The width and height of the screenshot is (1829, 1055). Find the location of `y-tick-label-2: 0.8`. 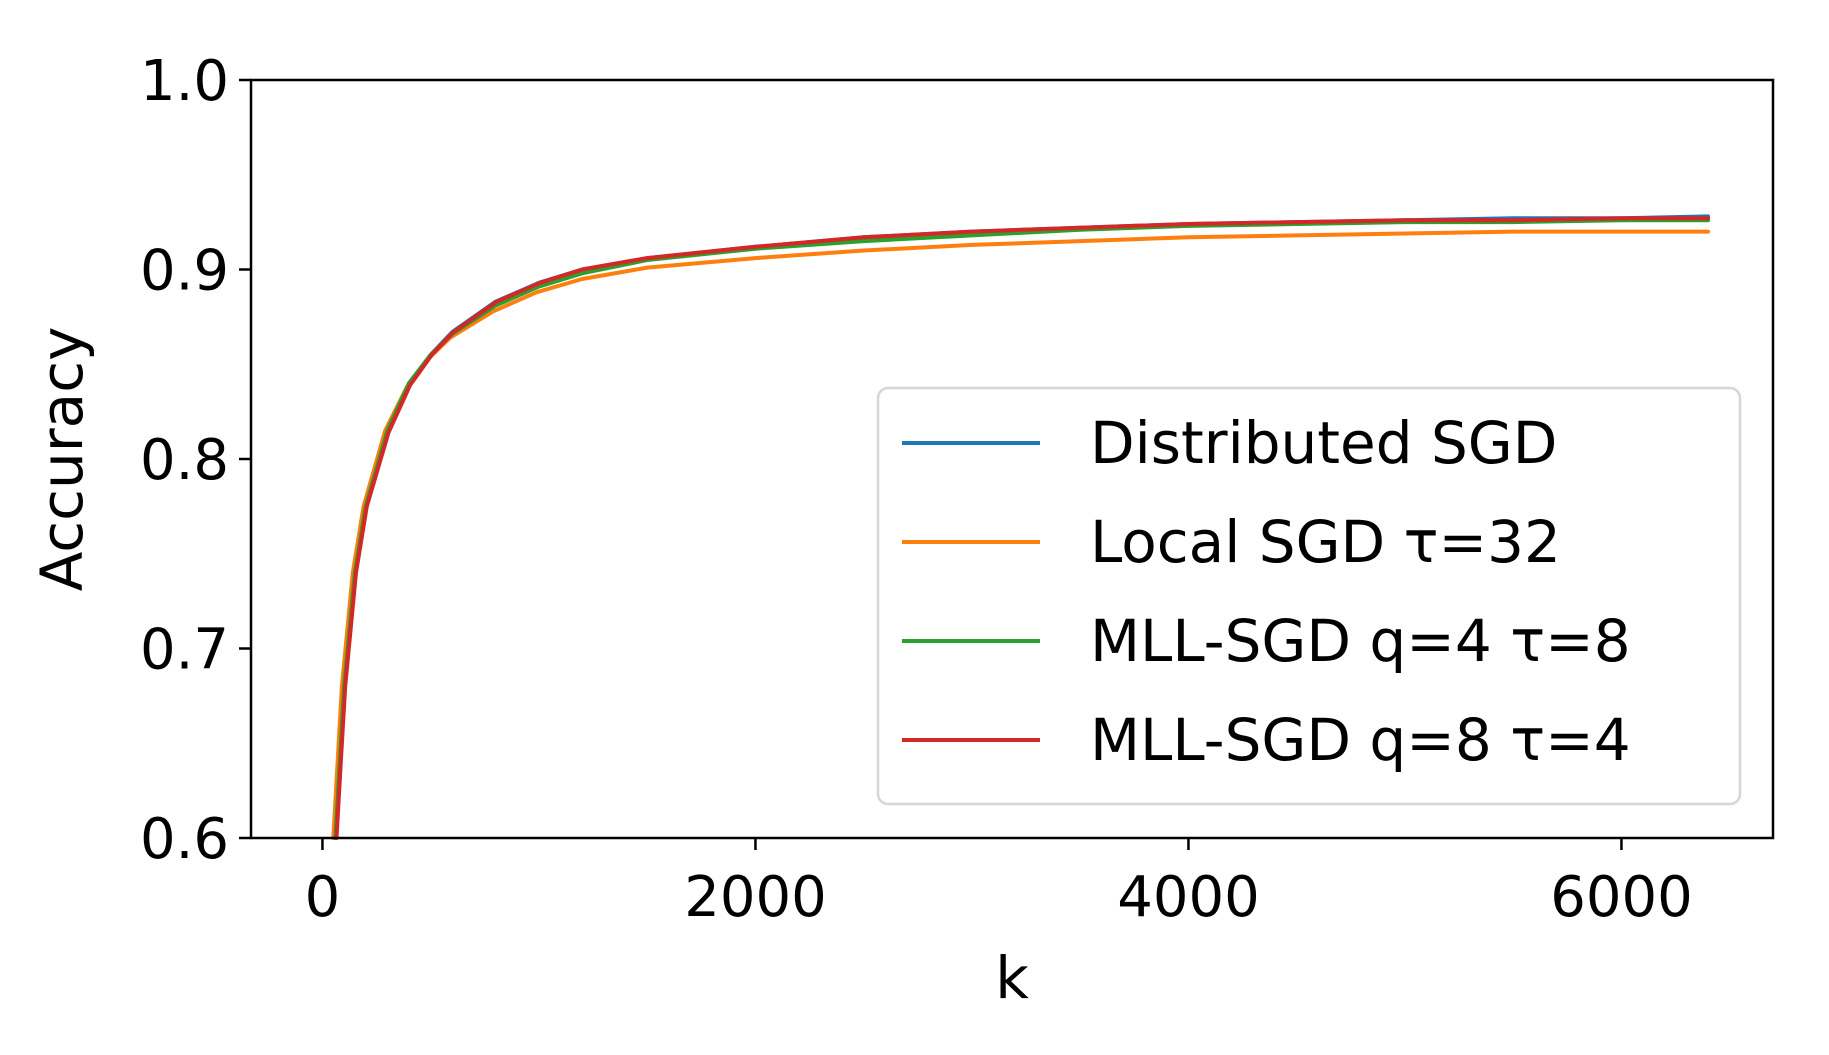

y-tick-label-2: 0.8 is located at coordinates (184, 460).